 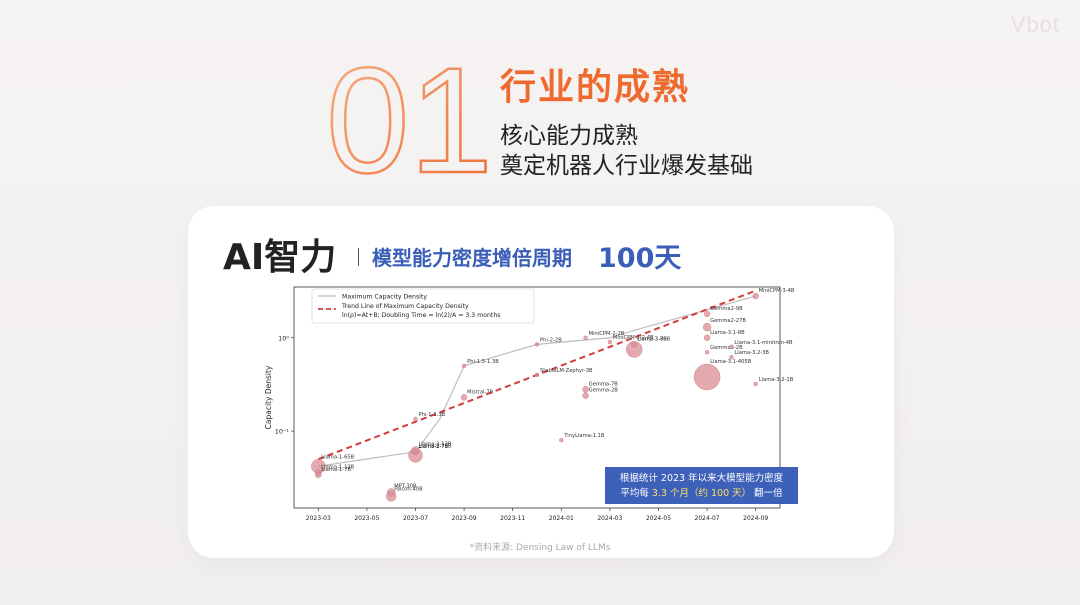 I want to click on note-line-1: 根据统计 2023 年以来大模型能力密度, so click(x=701, y=478).